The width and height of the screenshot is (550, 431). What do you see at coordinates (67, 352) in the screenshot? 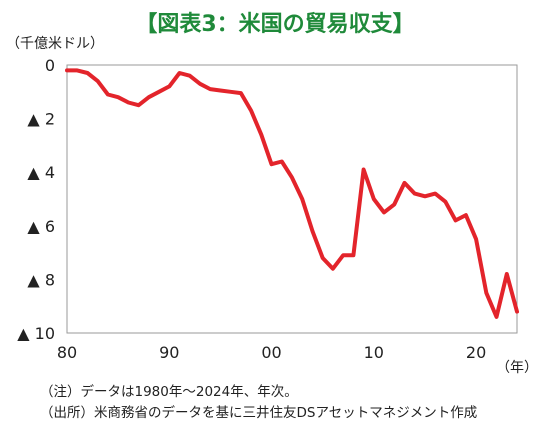
I see `x-tick-label: 80` at bounding box center [67, 352].